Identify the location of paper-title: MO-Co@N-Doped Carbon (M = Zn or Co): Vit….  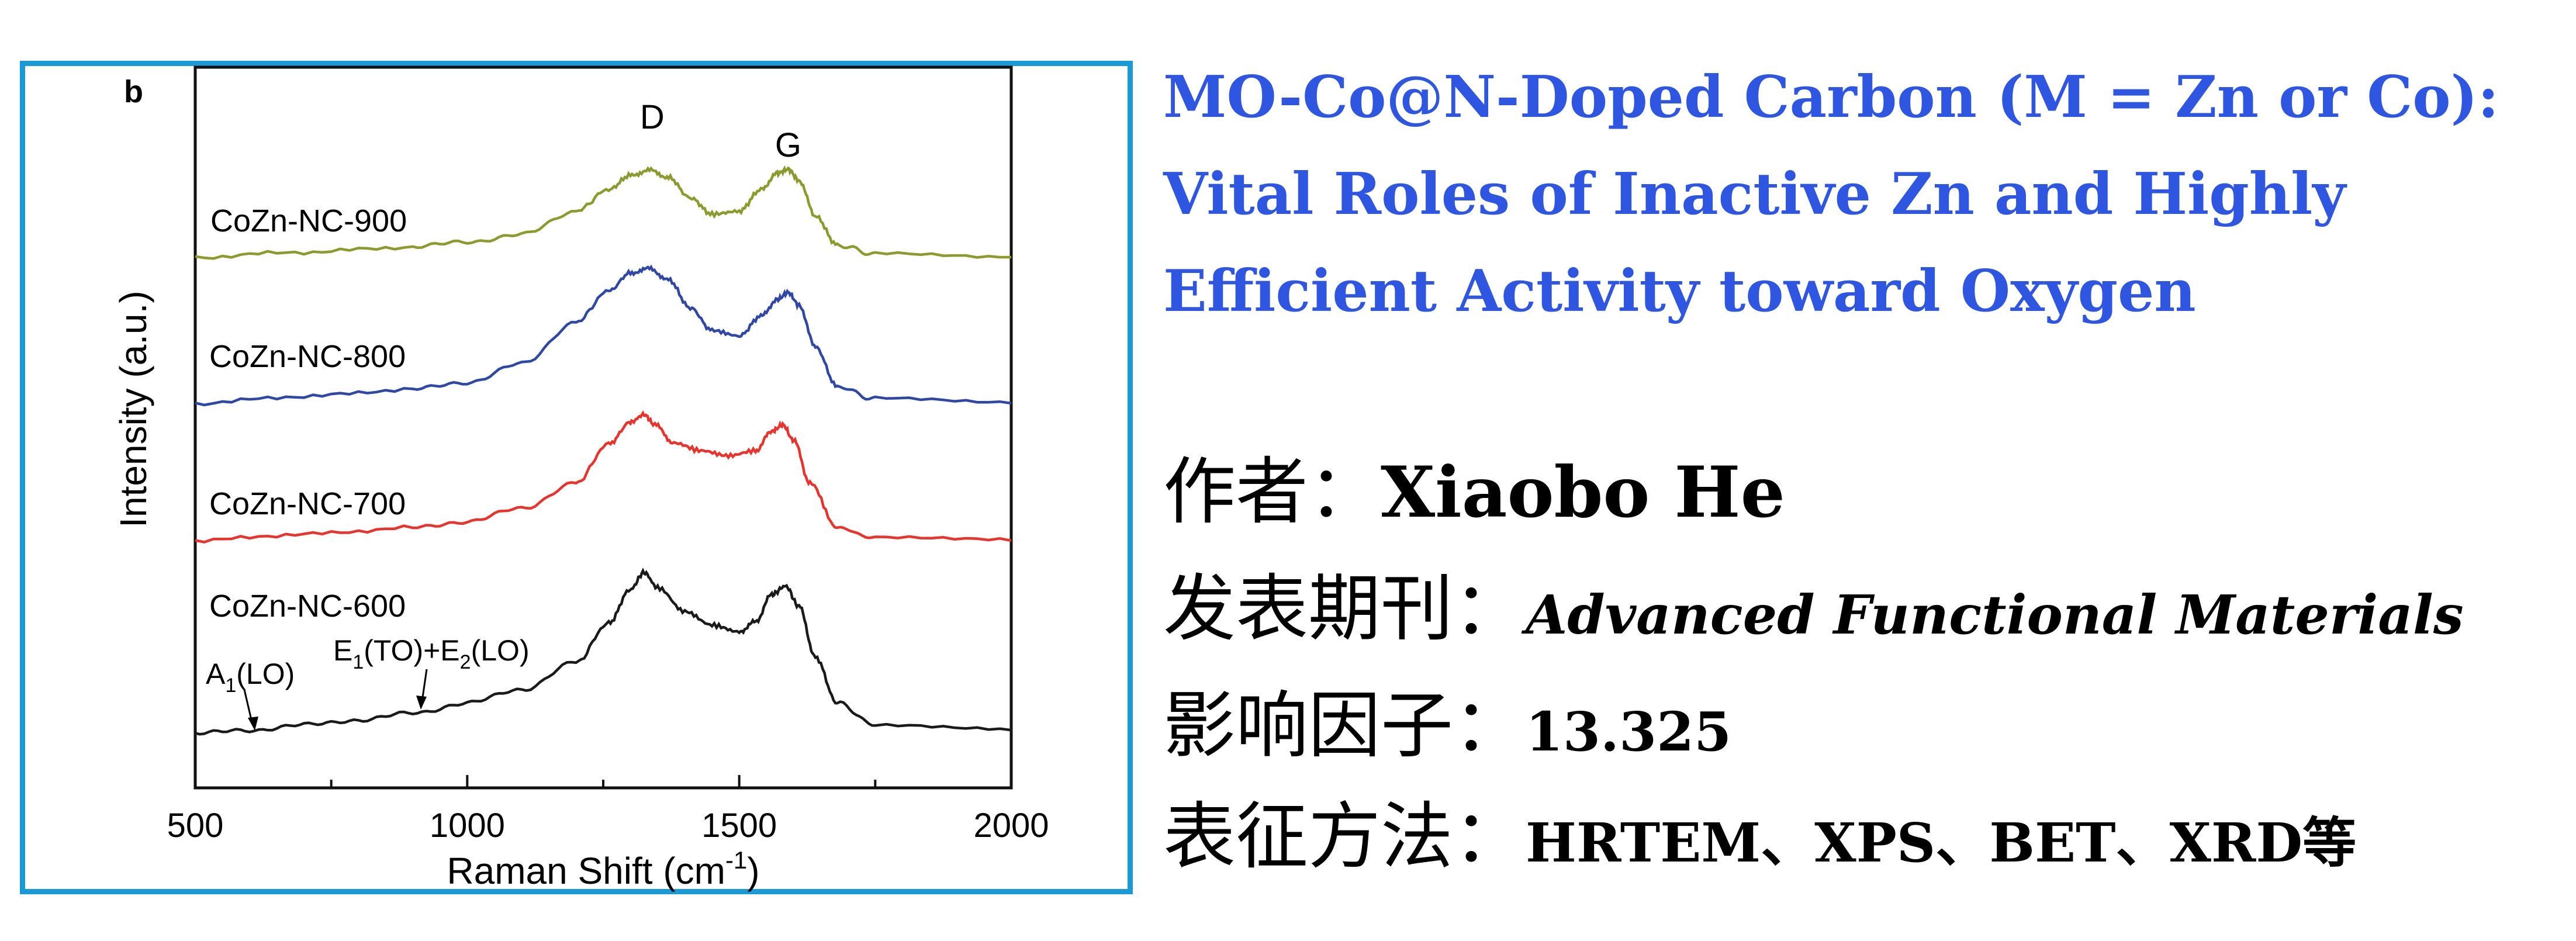
(1831, 195).